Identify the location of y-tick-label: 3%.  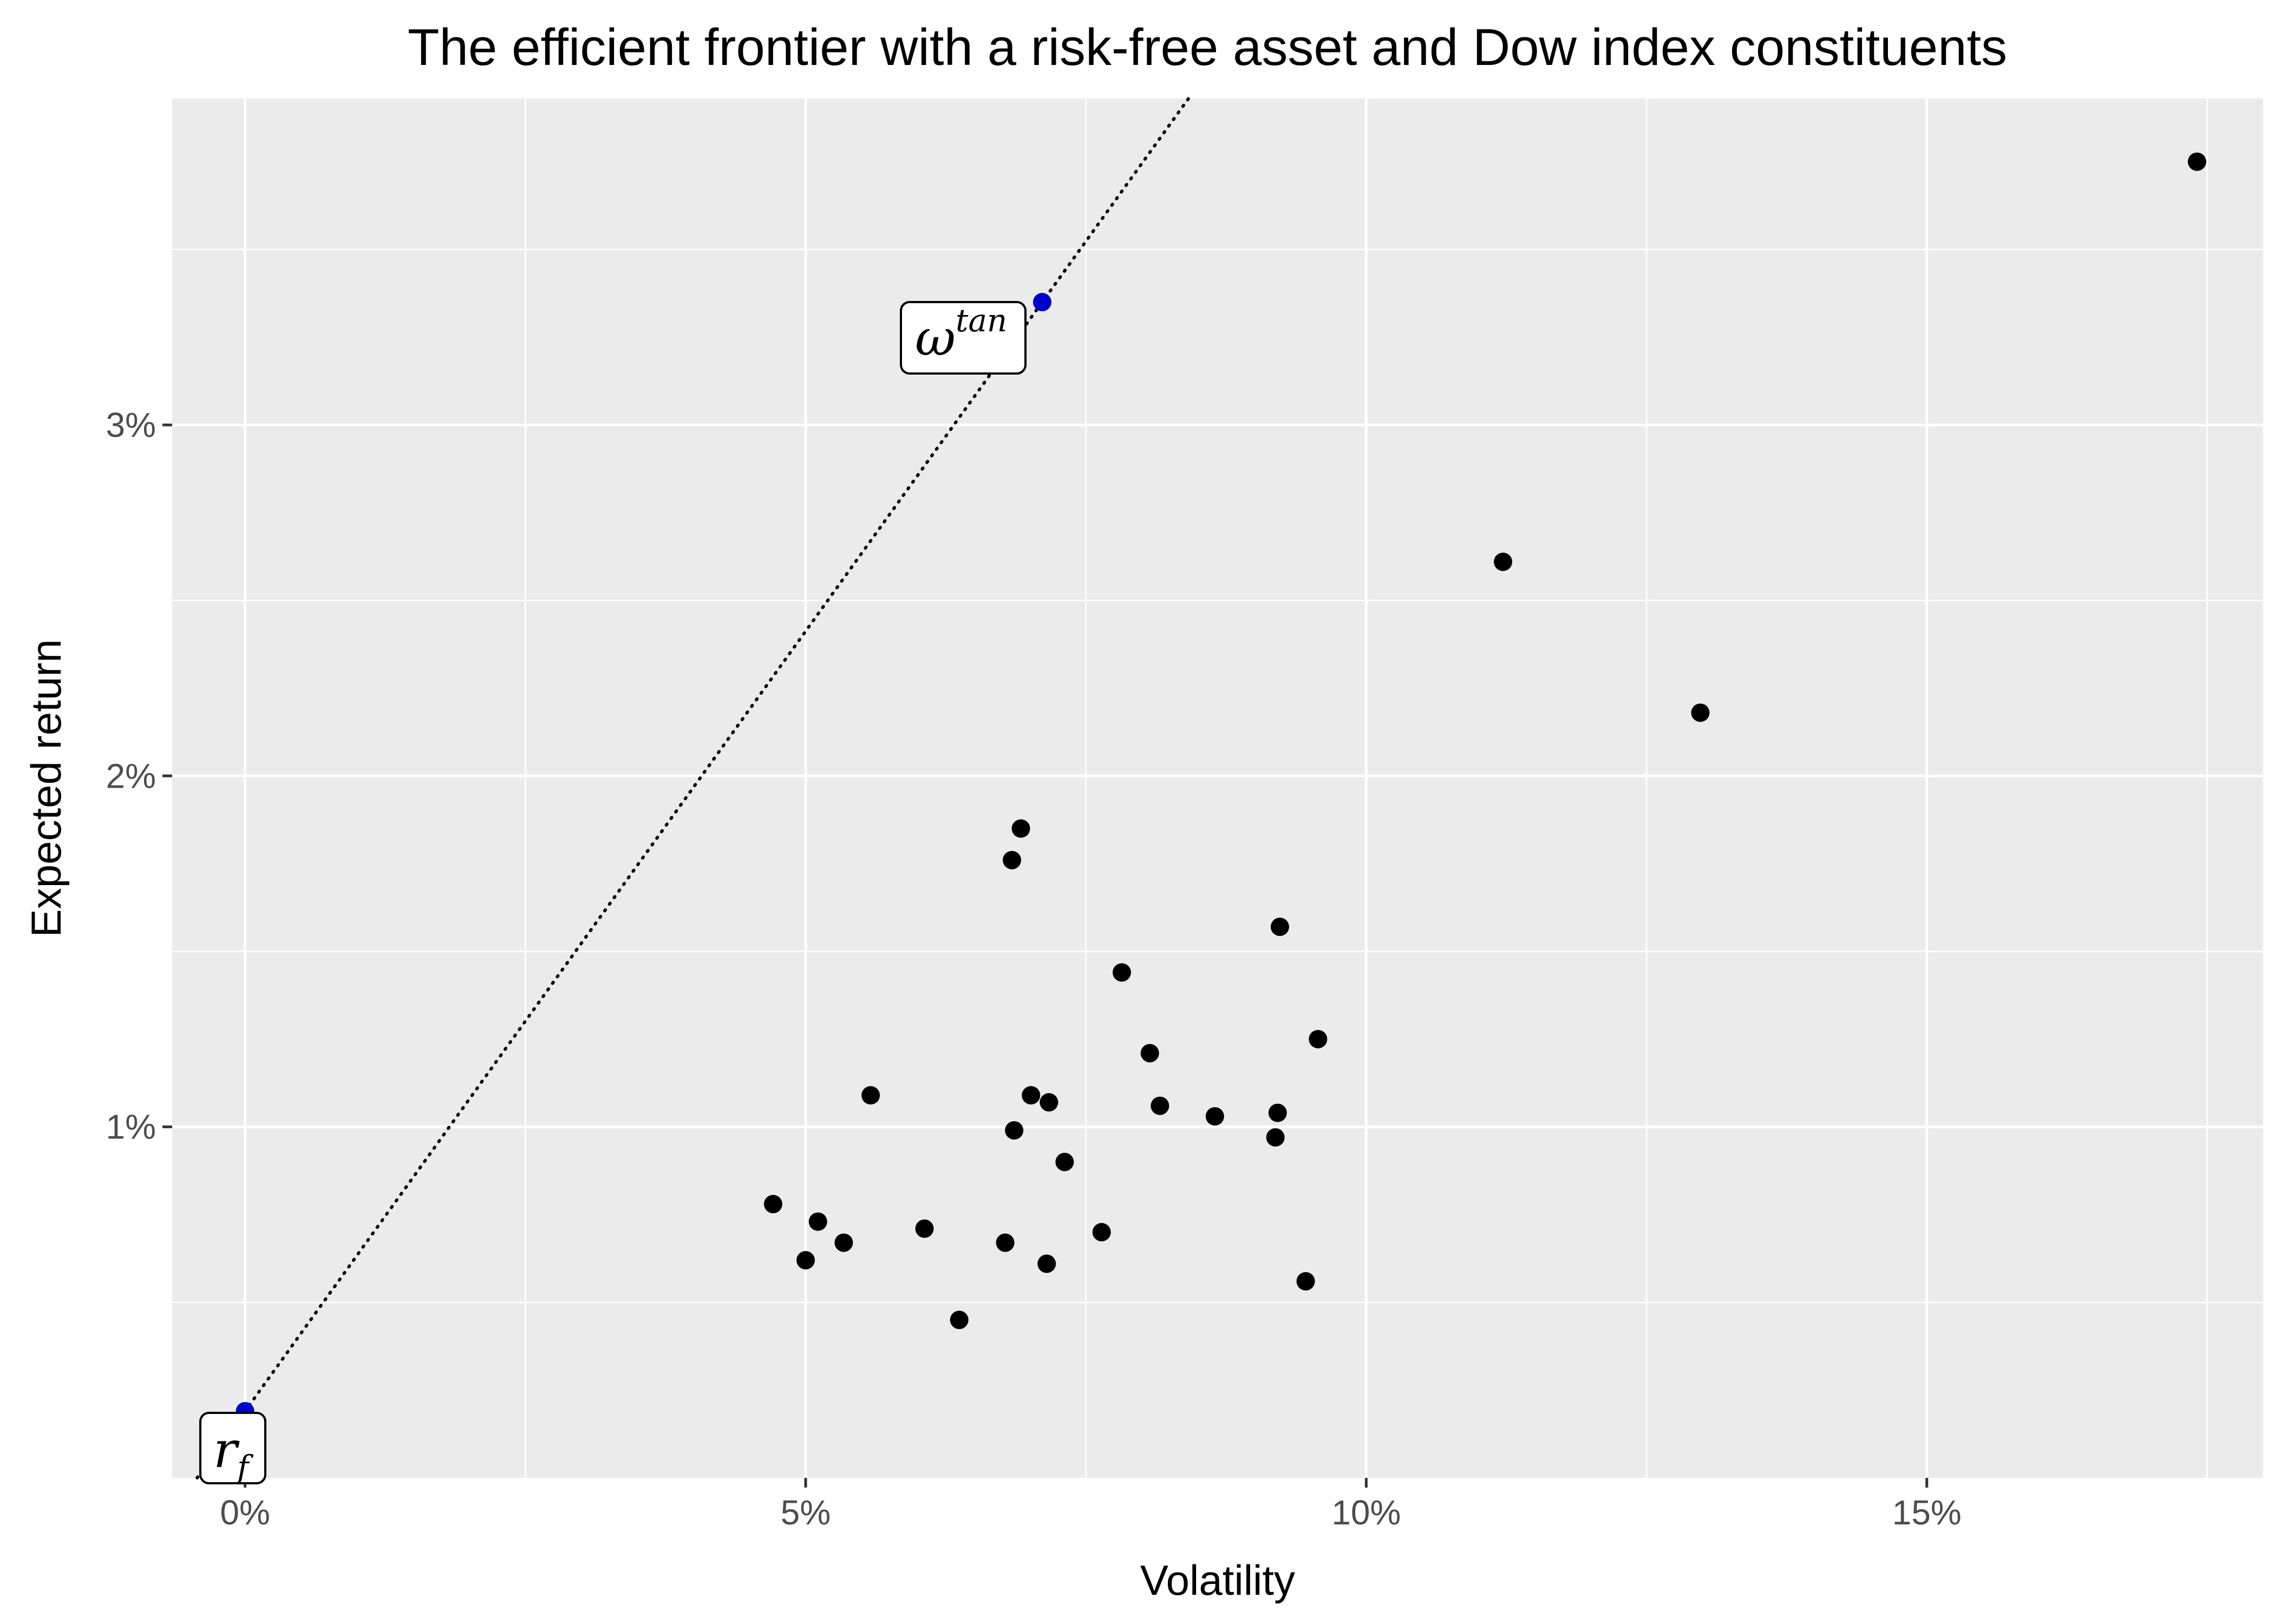
(131, 424).